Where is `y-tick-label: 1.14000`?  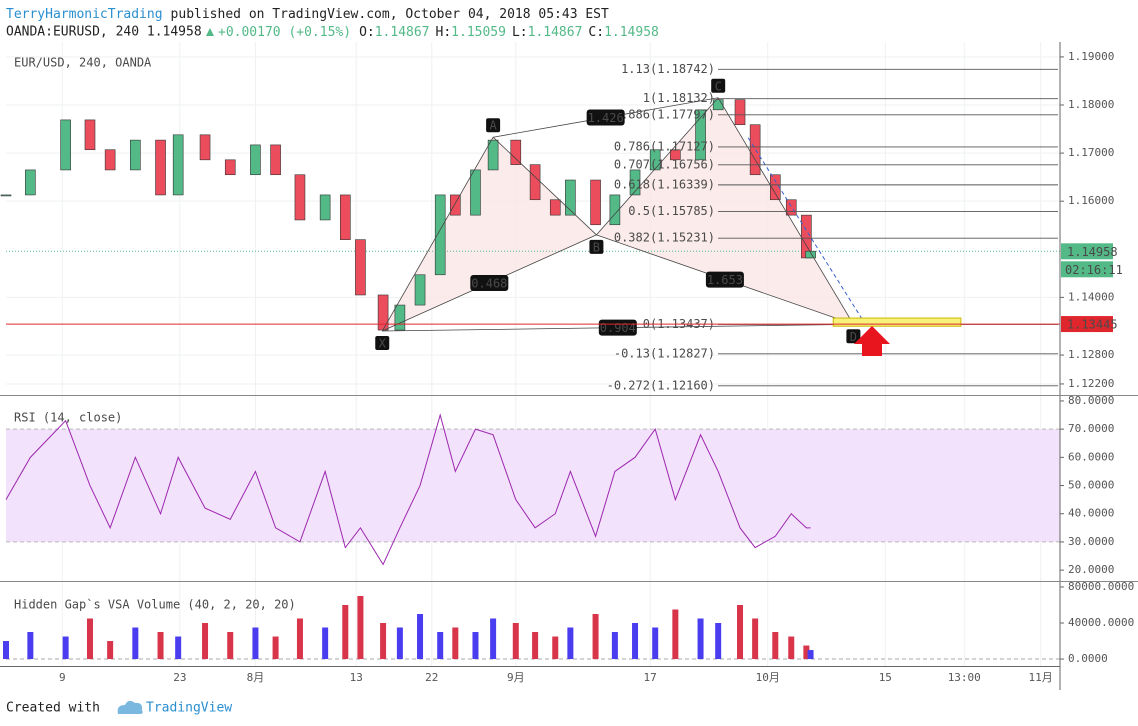
y-tick-label: 1.14000 is located at coordinates (1091, 296).